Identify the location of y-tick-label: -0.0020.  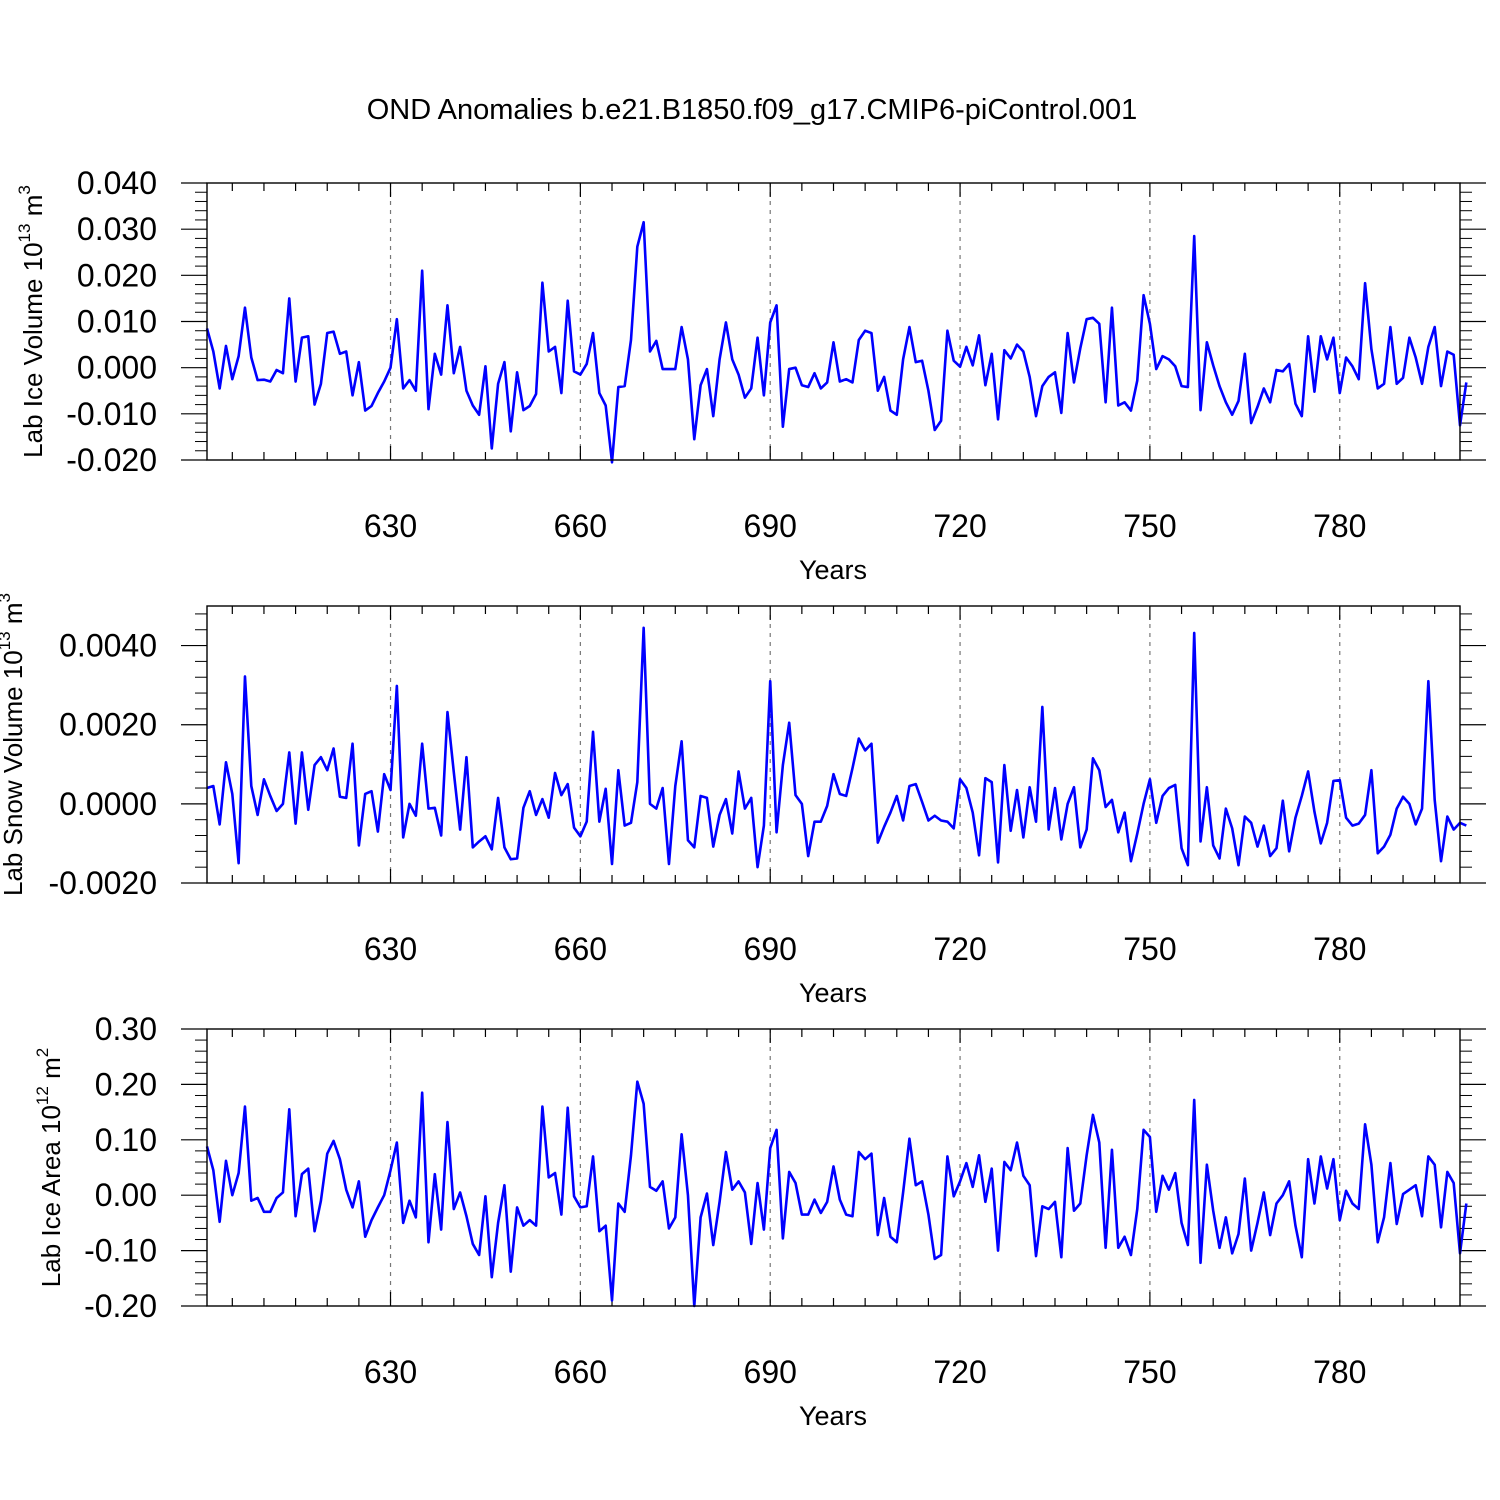
(102, 883).